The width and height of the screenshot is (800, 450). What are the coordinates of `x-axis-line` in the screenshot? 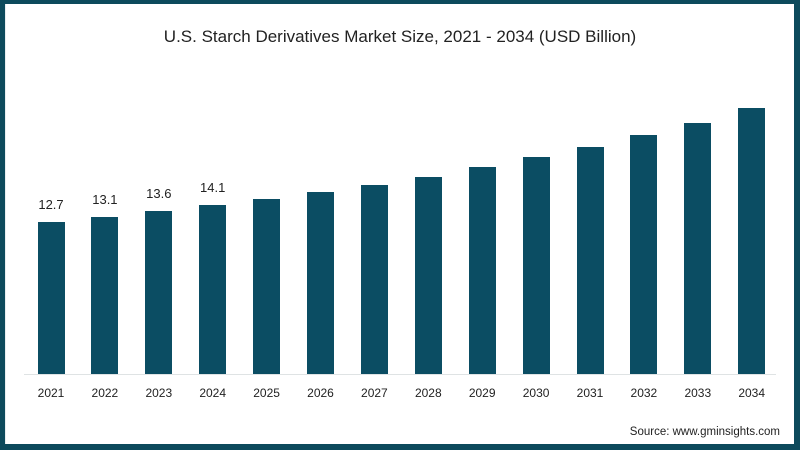 It's located at (400, 374).